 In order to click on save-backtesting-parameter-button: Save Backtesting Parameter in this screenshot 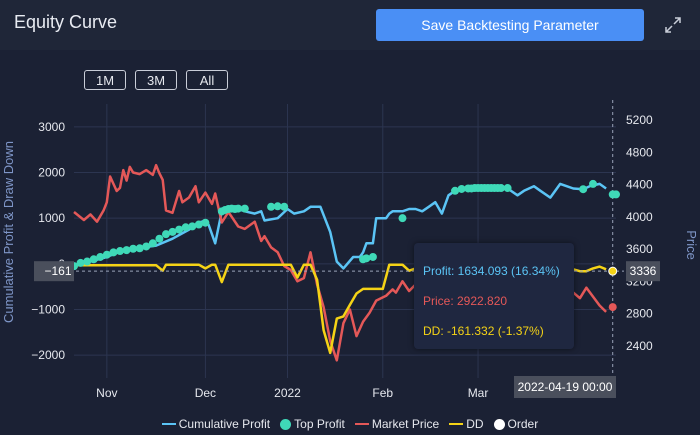, I will do `click(510, 25)`.